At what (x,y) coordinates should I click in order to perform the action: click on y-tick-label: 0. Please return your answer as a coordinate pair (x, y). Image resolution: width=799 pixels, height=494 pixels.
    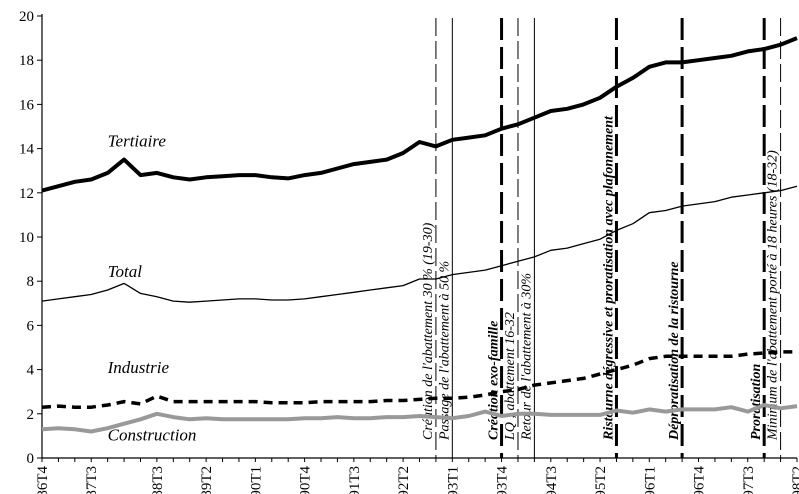
    Looking at the image, I should click on (31, 459).